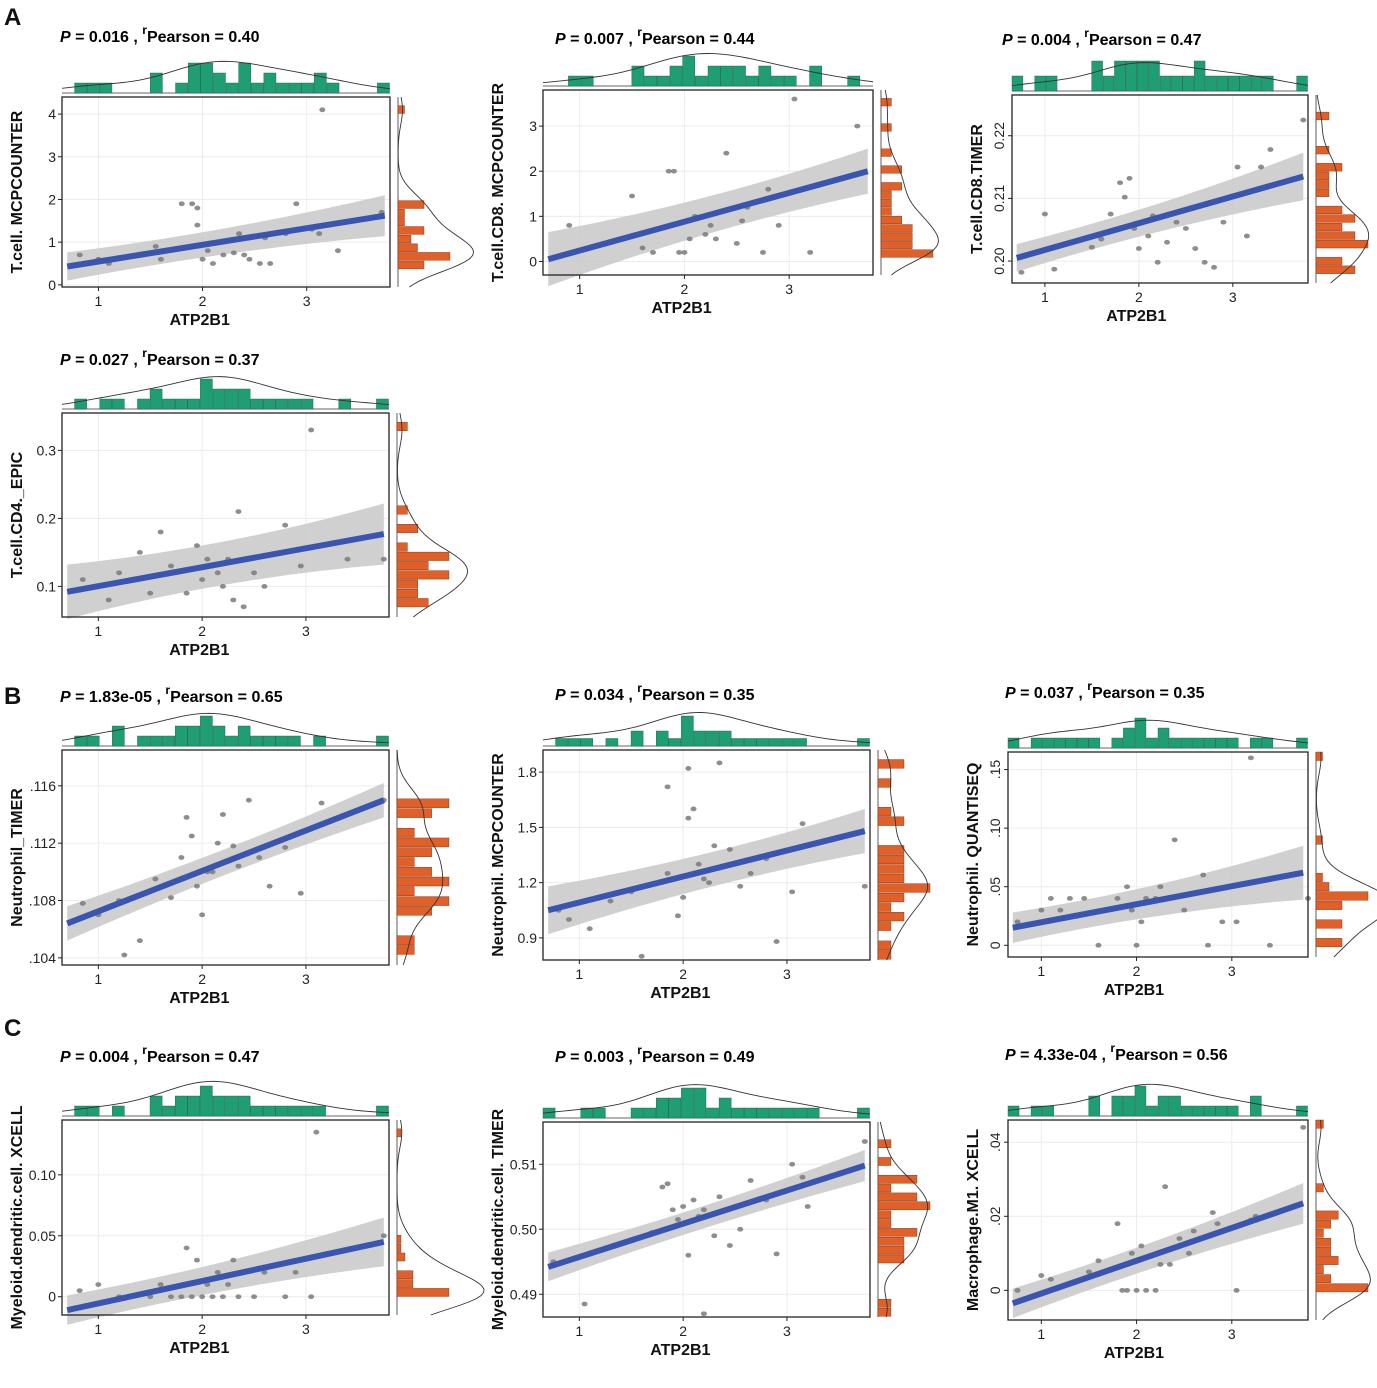  Describe the element at coordinates (523, 1164) in the screenshot. I see `y-tick-label: 0.51` at that location.